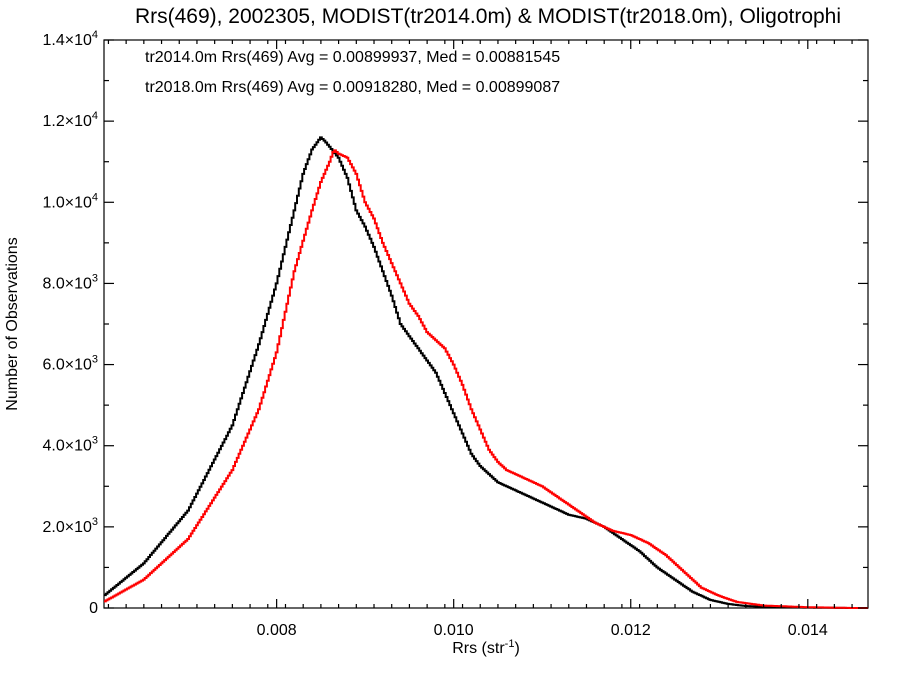  Describe the element at coordinates (70, 120) in the screenshot. I see `y-tick-label: 1.2×10⁴` at that location.